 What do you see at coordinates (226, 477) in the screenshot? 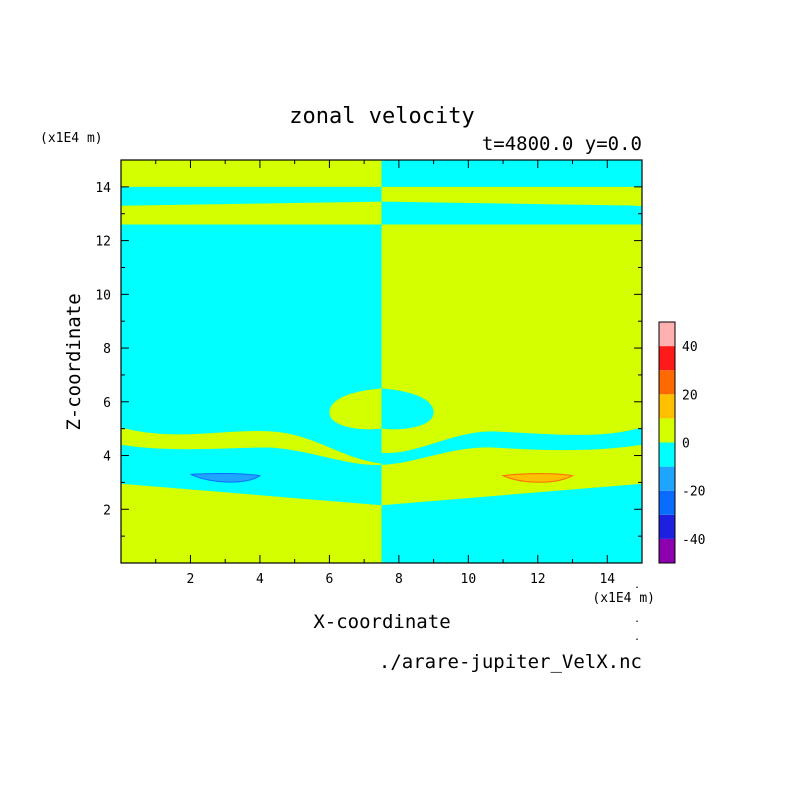
I see `left-negative-core` at bounding box center [226, 477].